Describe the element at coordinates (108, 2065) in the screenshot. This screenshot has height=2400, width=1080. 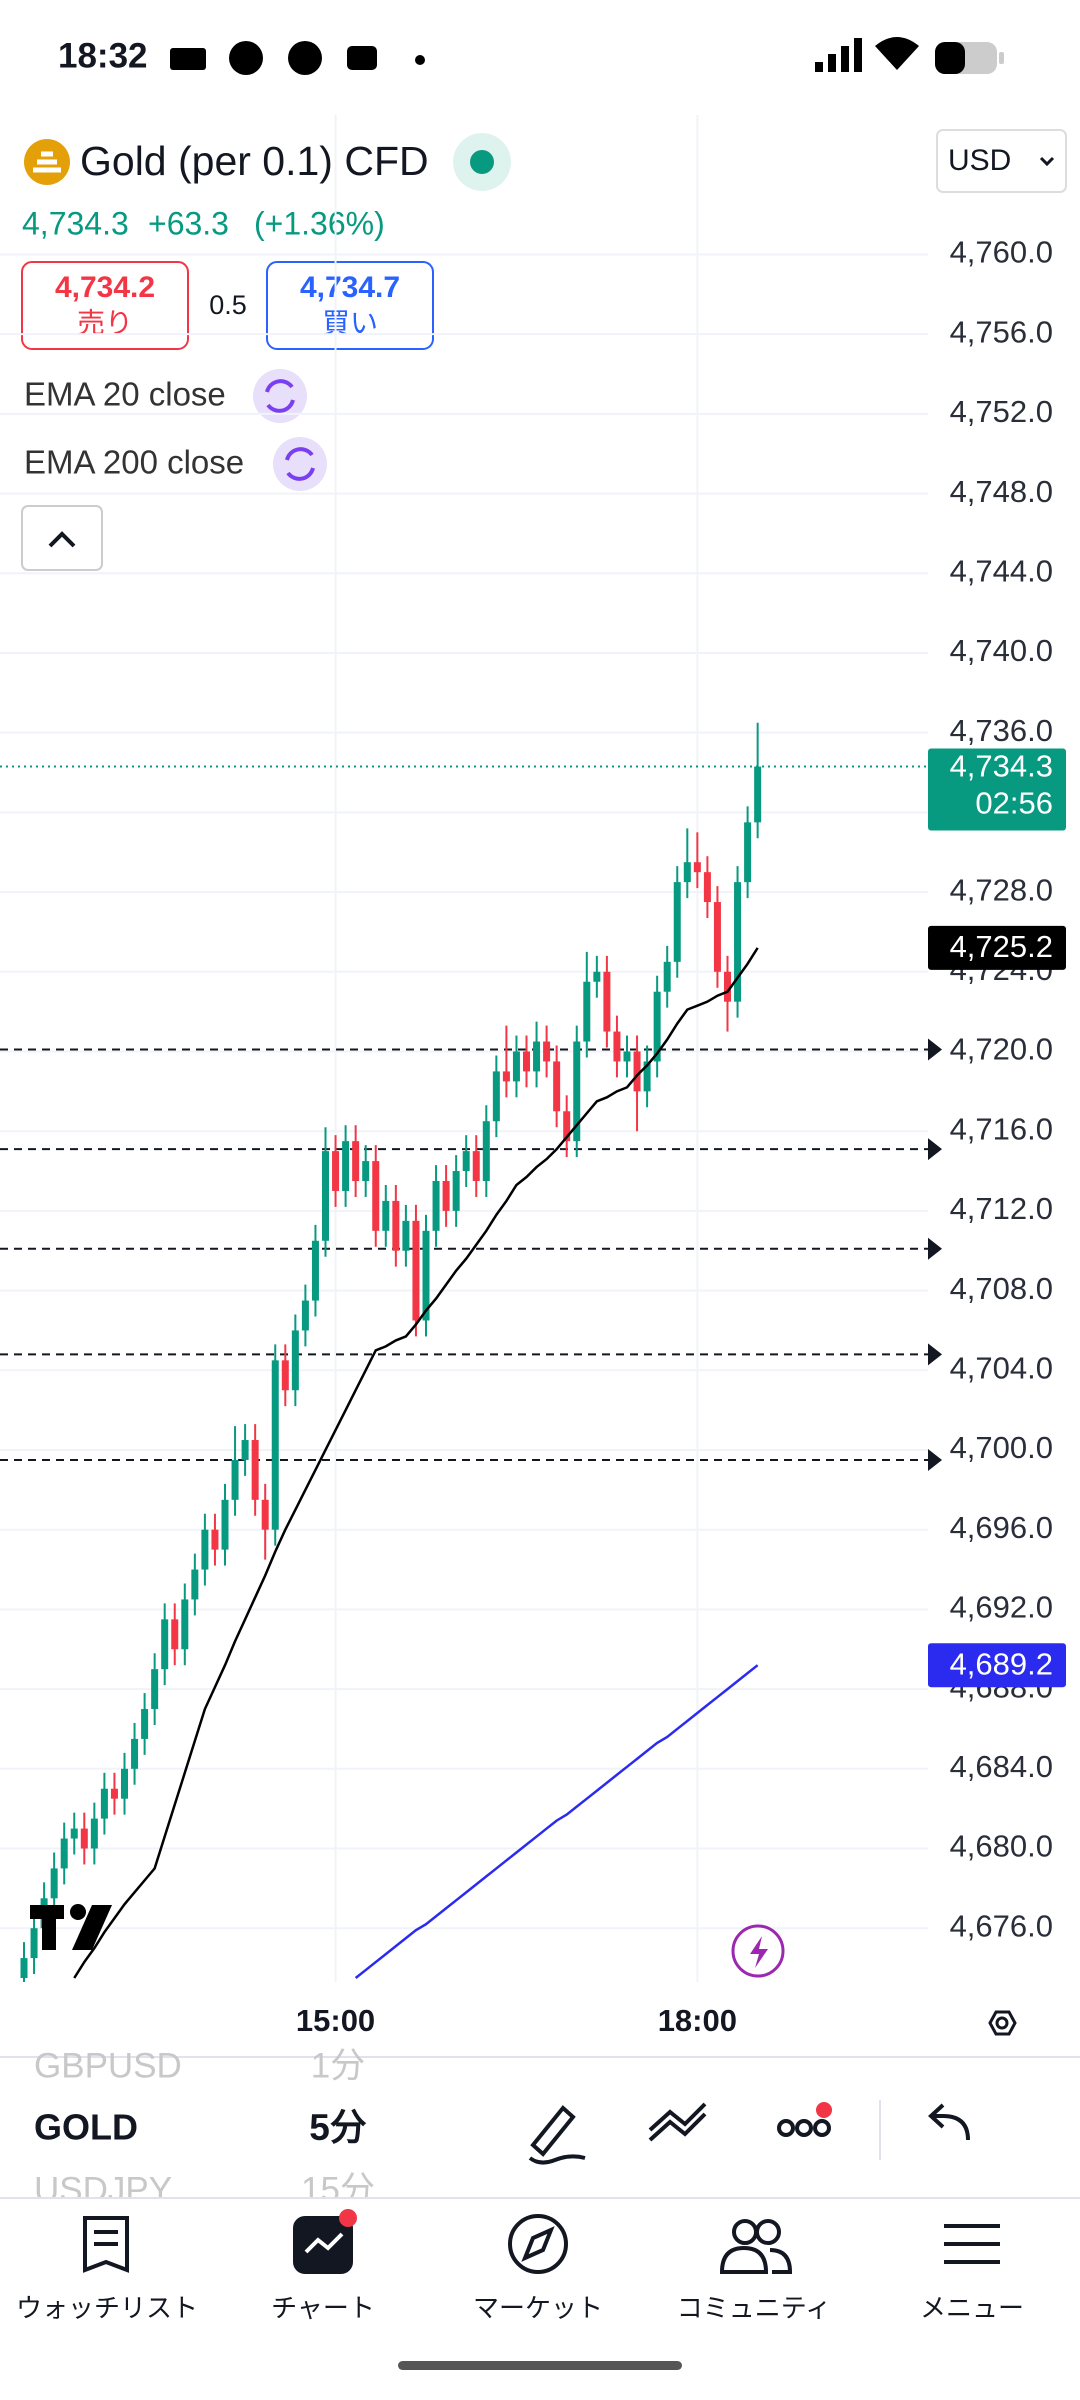
I see `symbol-option: GBPUSD` at that location.